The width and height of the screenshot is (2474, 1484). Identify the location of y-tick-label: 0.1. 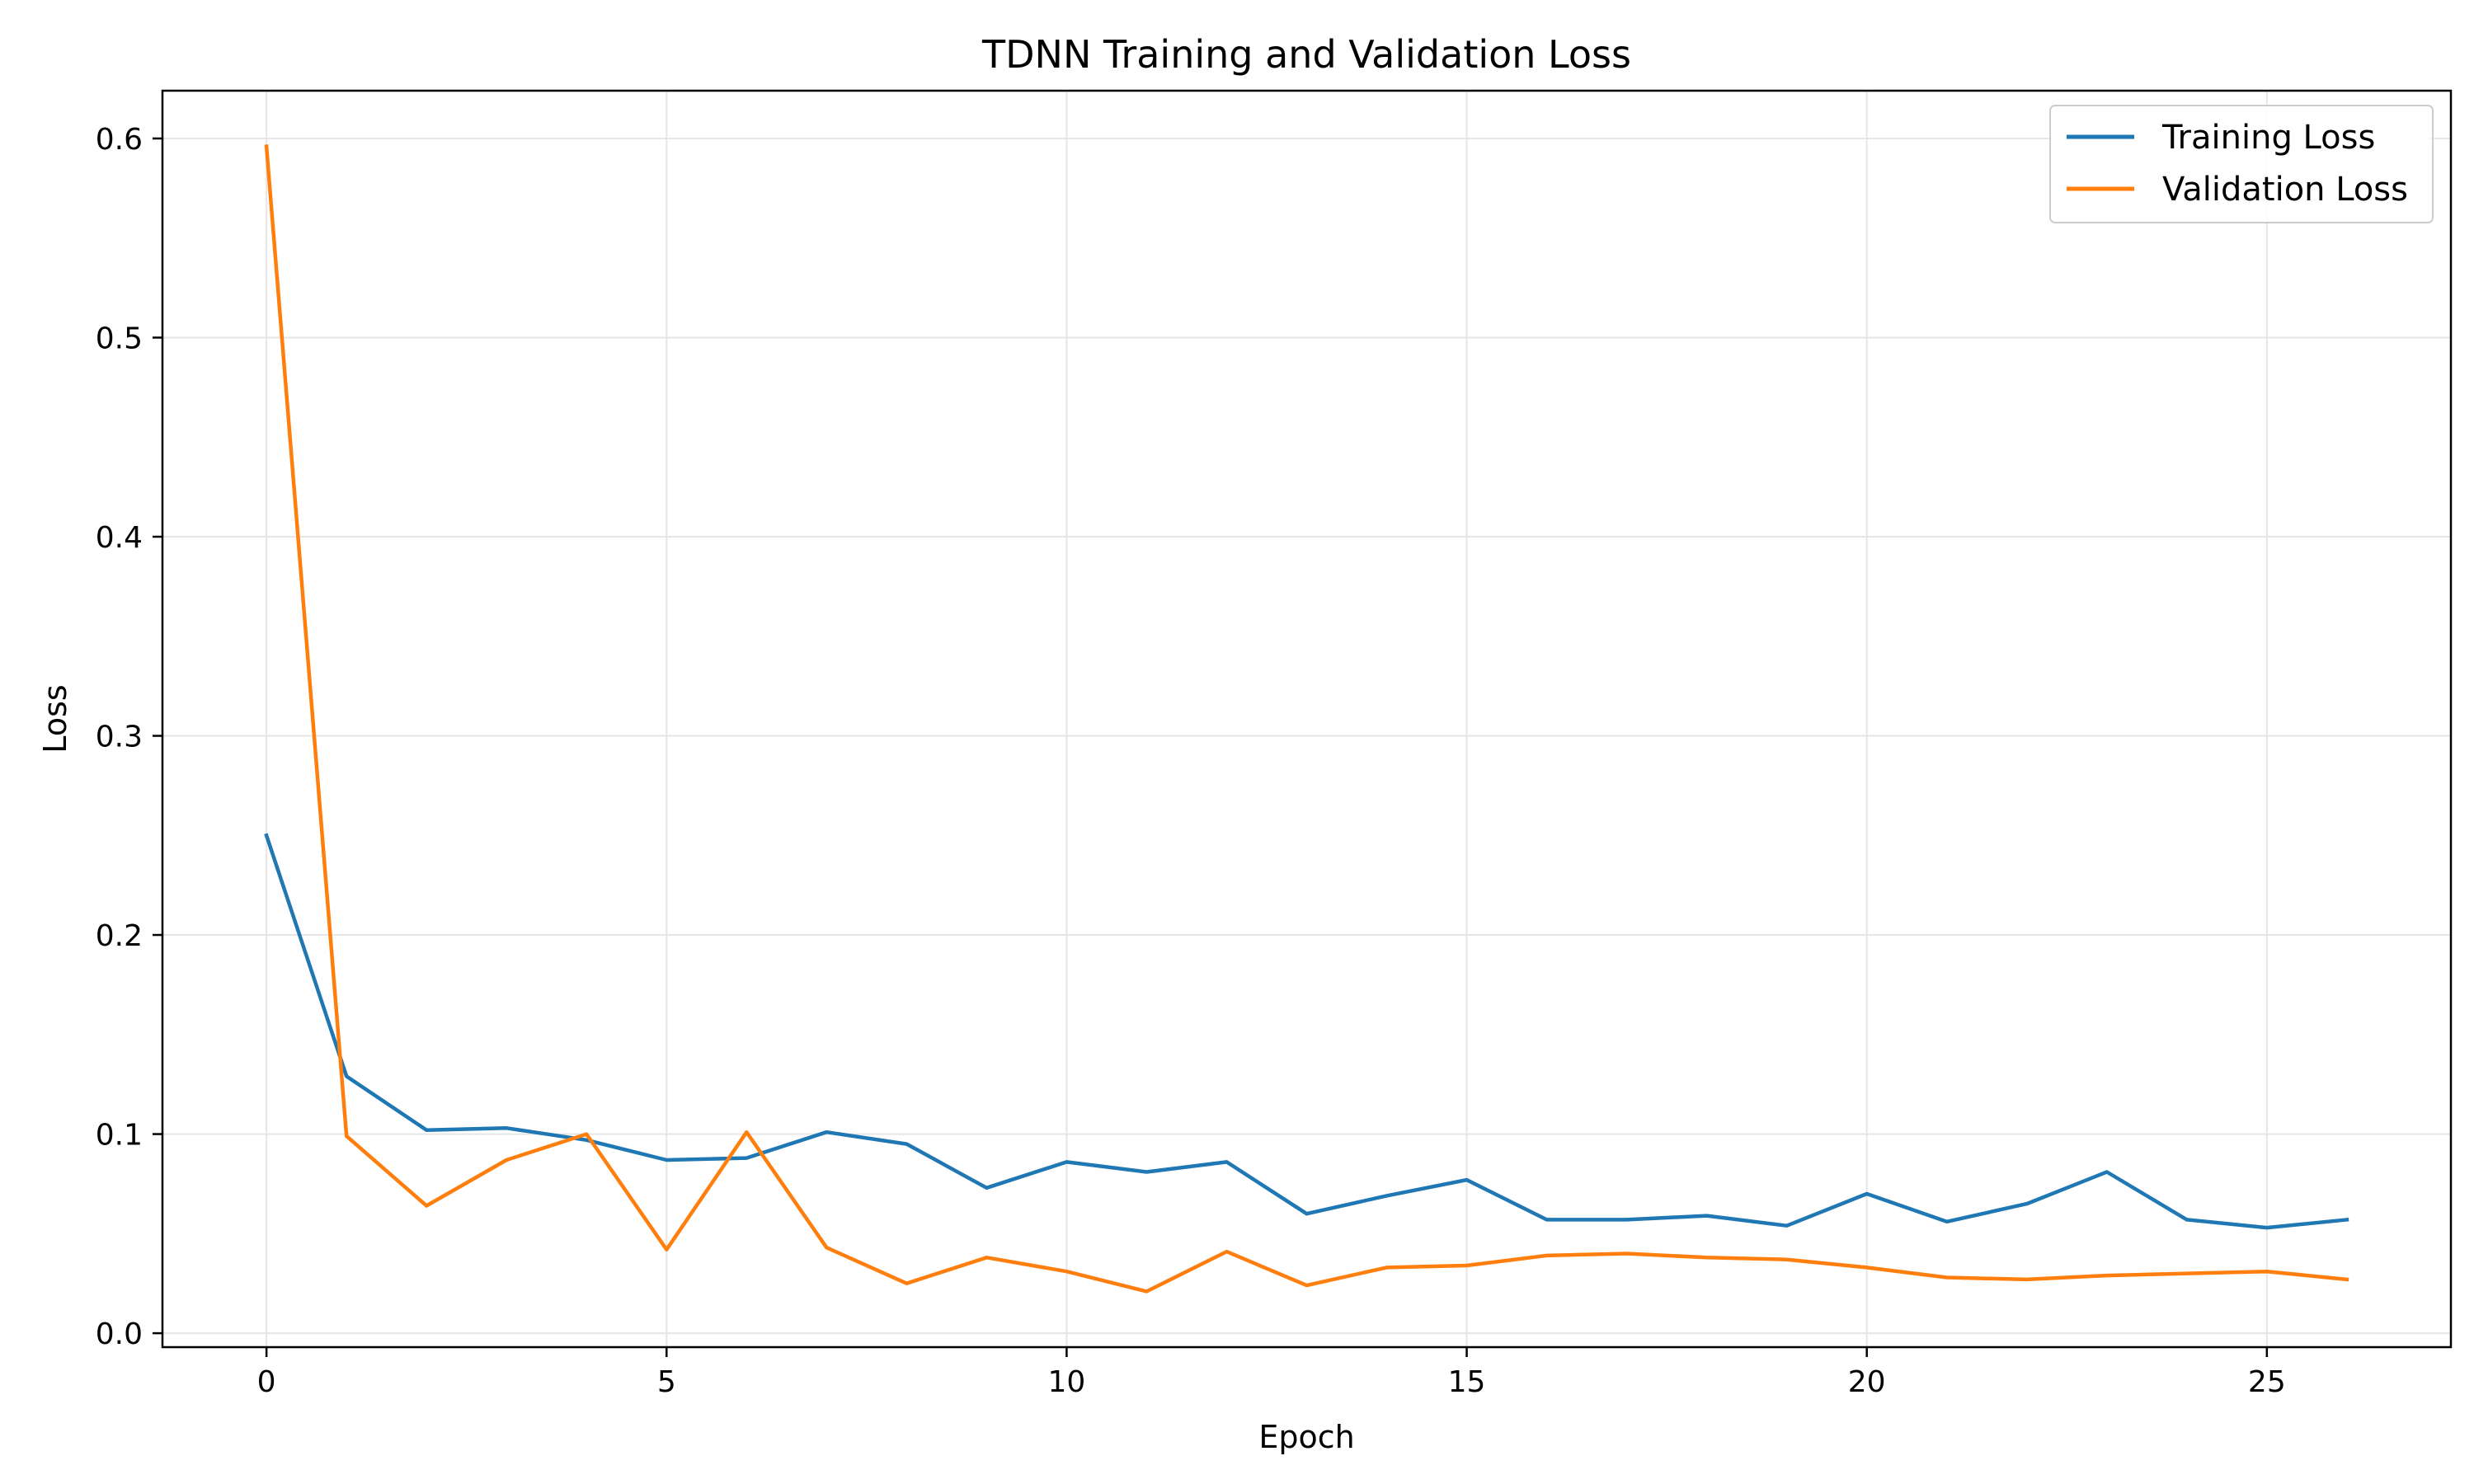
(119, 1136).